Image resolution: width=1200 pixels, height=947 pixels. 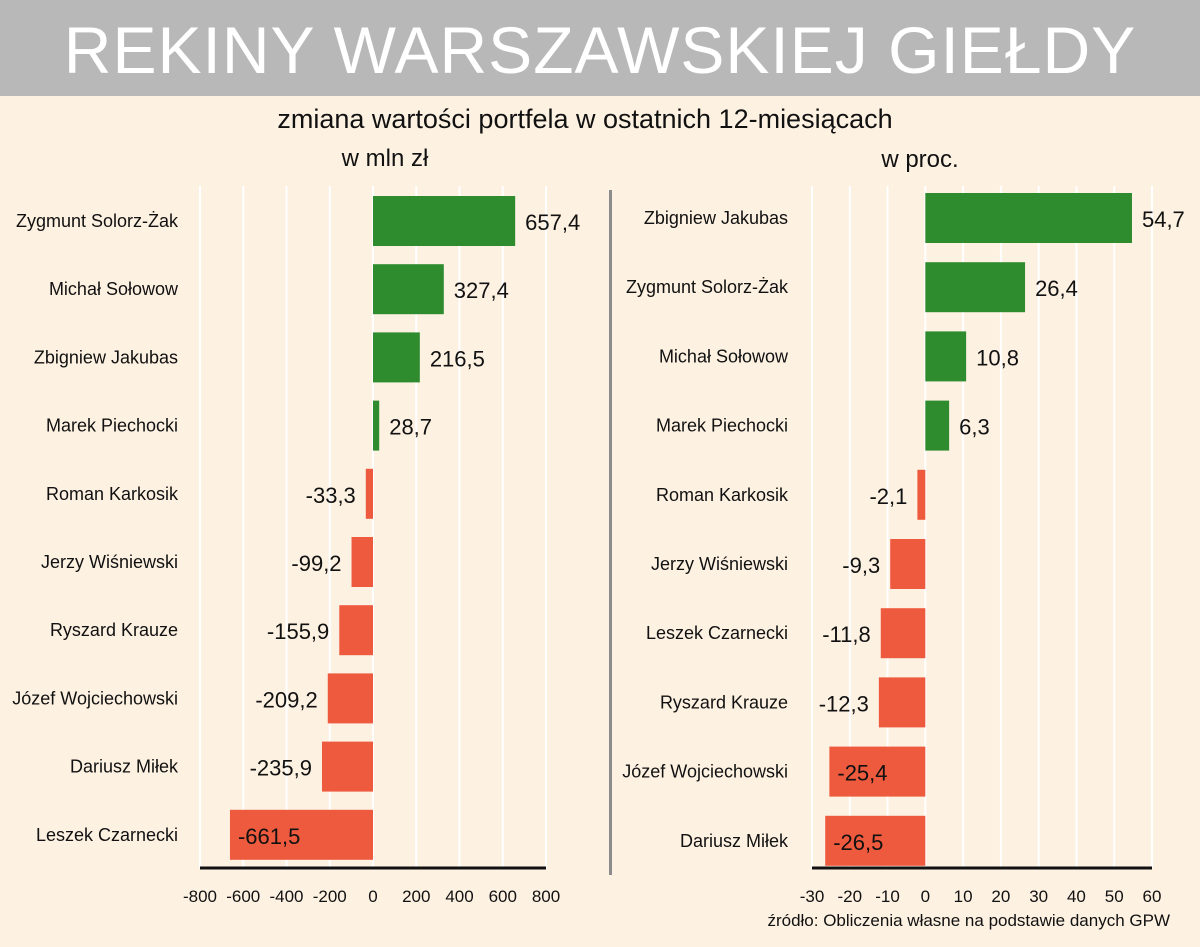 I want to click on right-tick-label: 10, so click(x=963, y=896).